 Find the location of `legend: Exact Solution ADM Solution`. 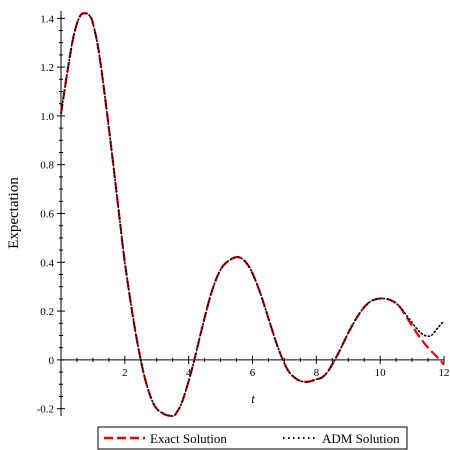

legend: Exact Solution ADM Solution is located at coordinates (252, 438).